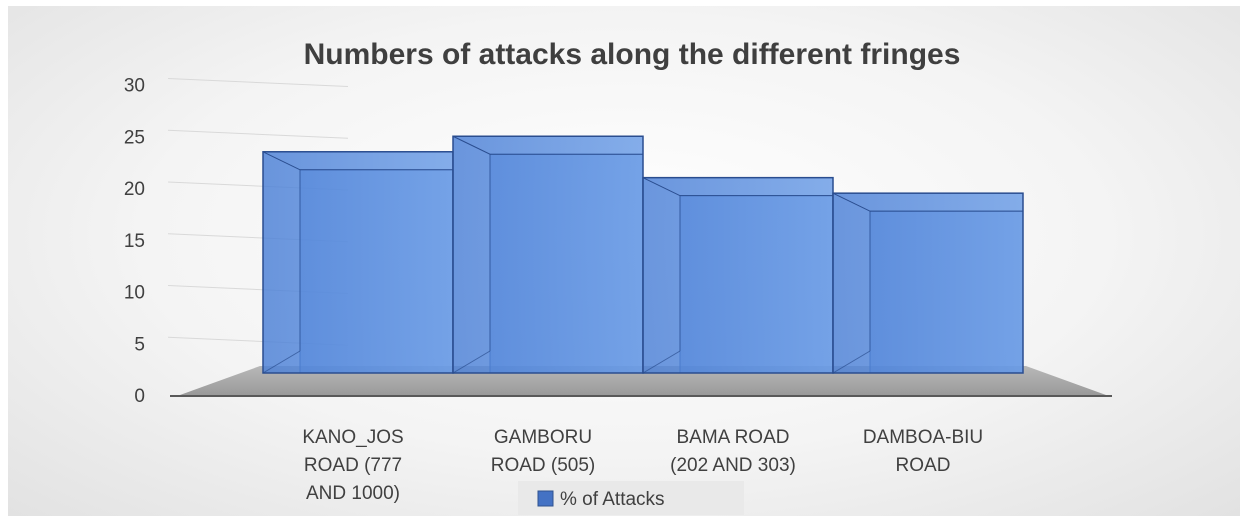 This screenshot has height=520, width=1253. What do you see at coordinates (733, 451) in the screenshot?
I see `x-category-label: BAMA ROAD (202 AND 303)` at bounding box center [733, 451].